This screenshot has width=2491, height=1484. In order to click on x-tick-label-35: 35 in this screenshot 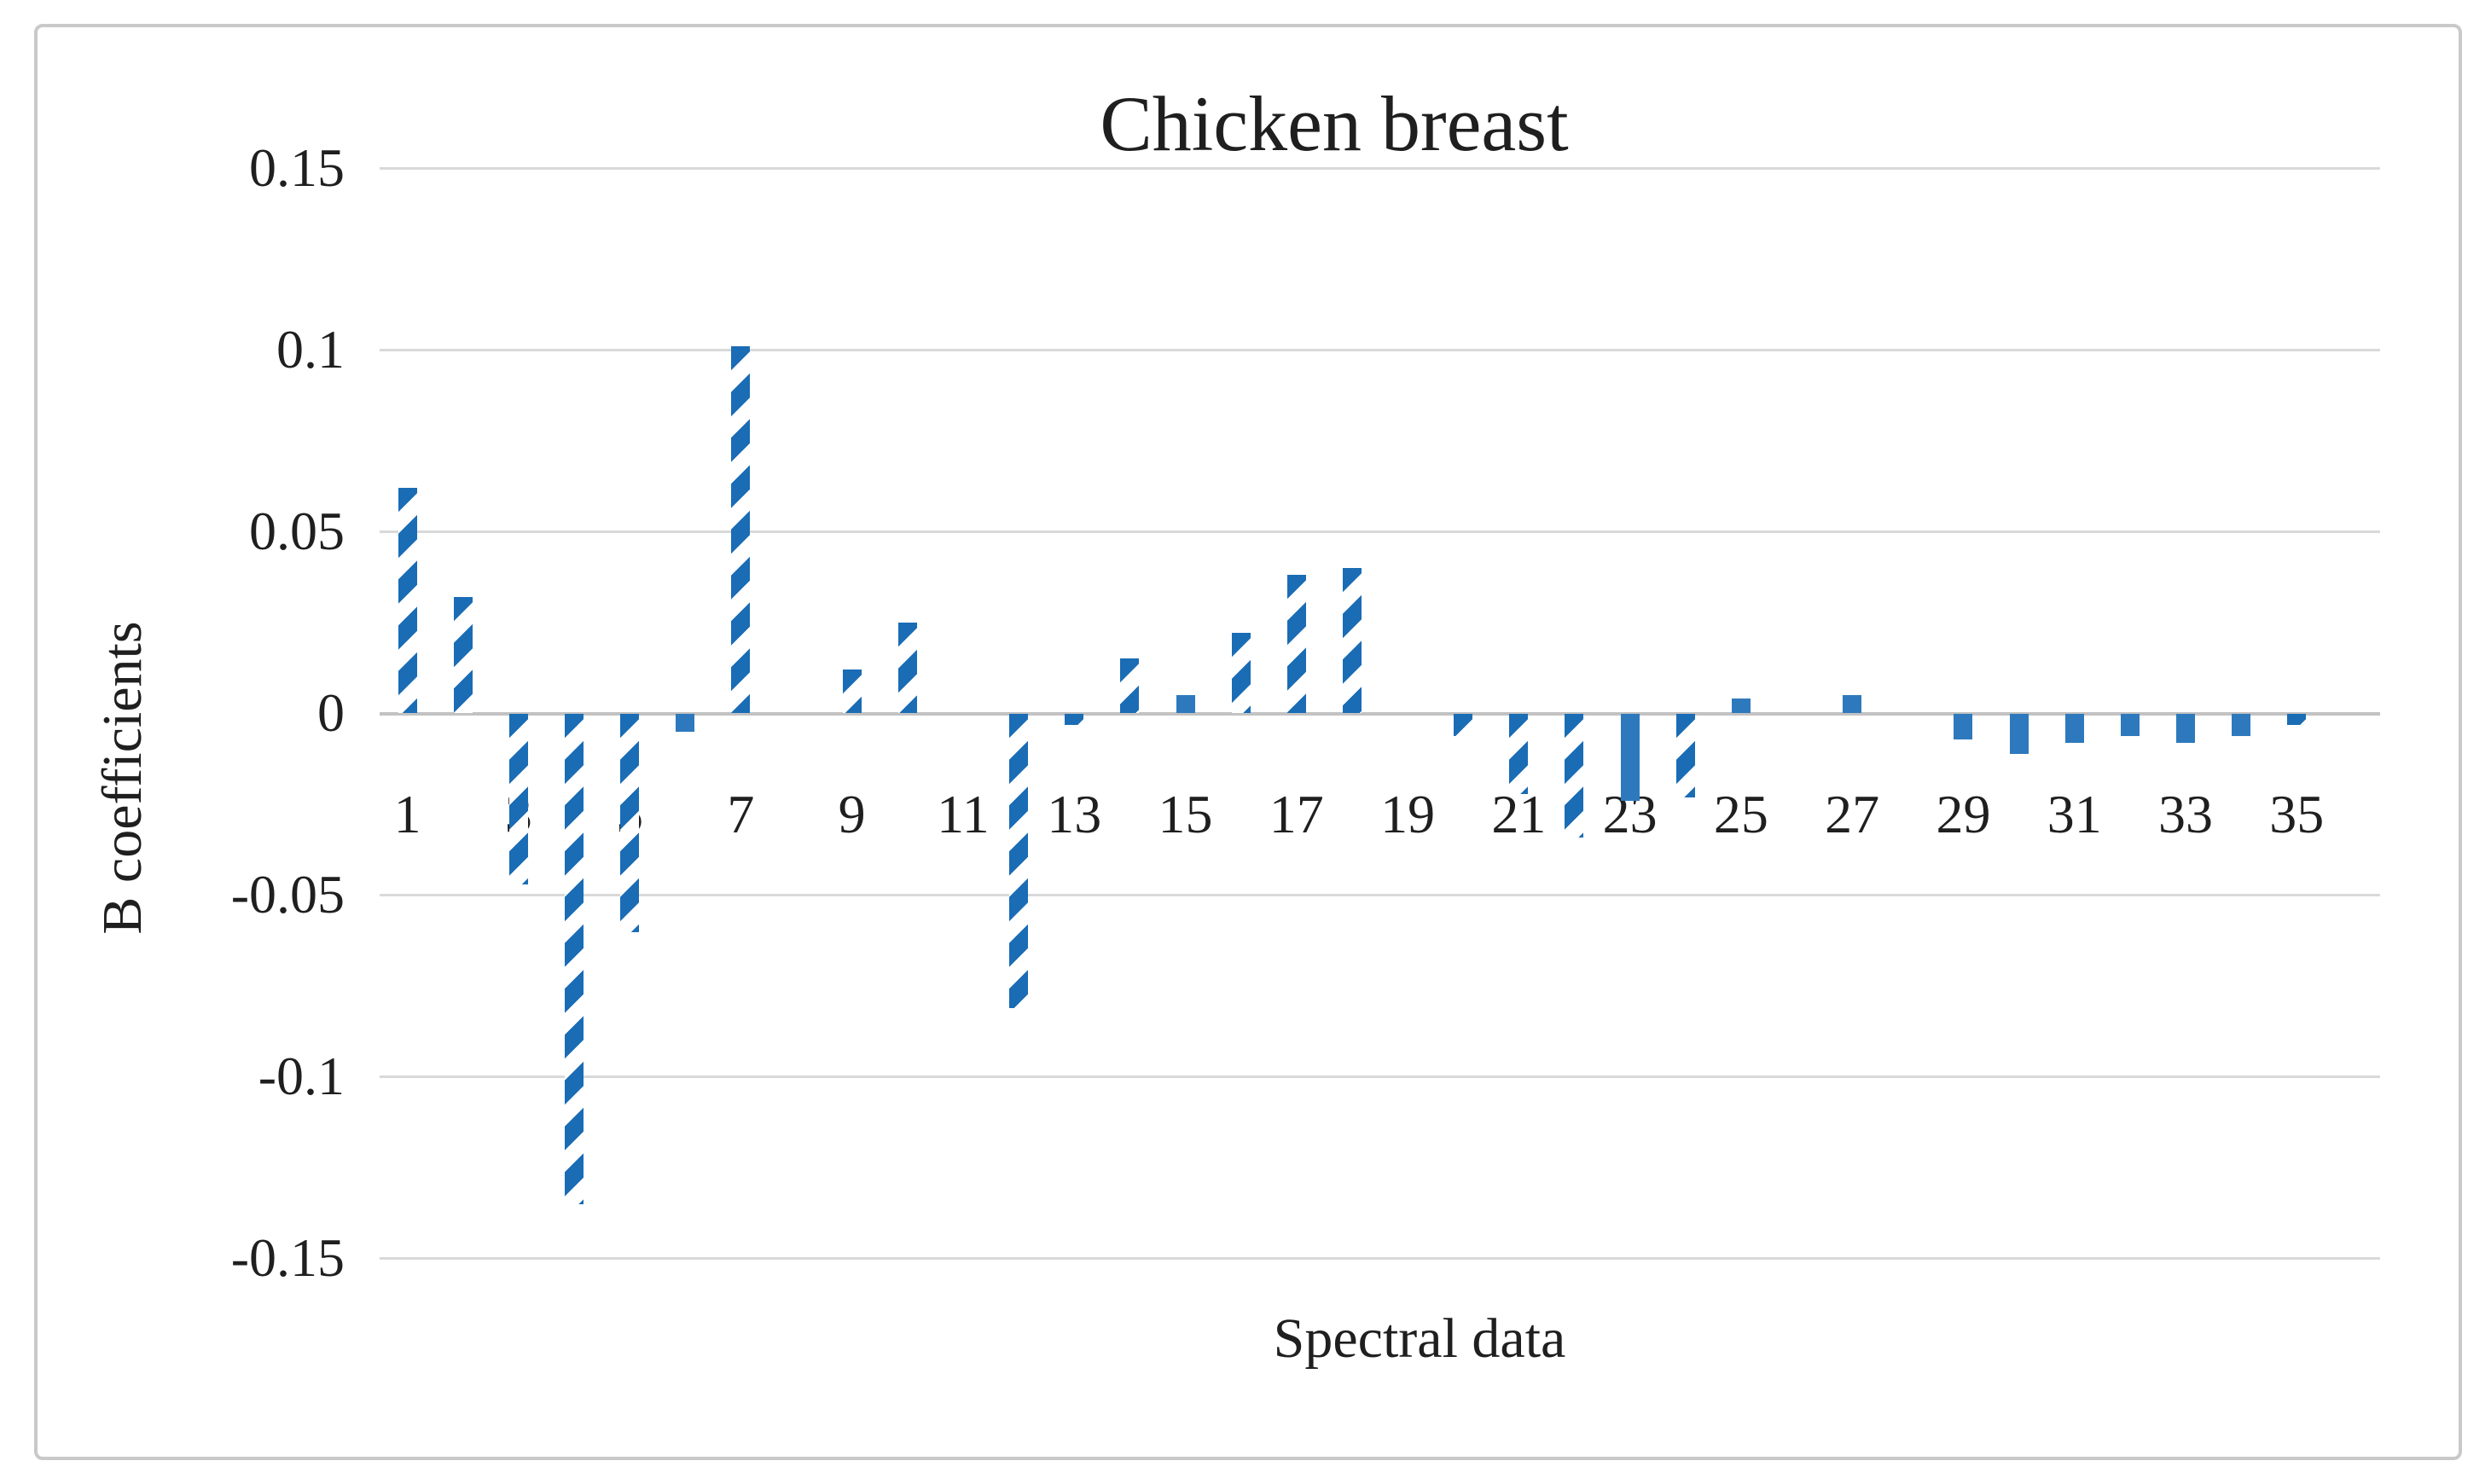, I will do `click(2297, 814)`.